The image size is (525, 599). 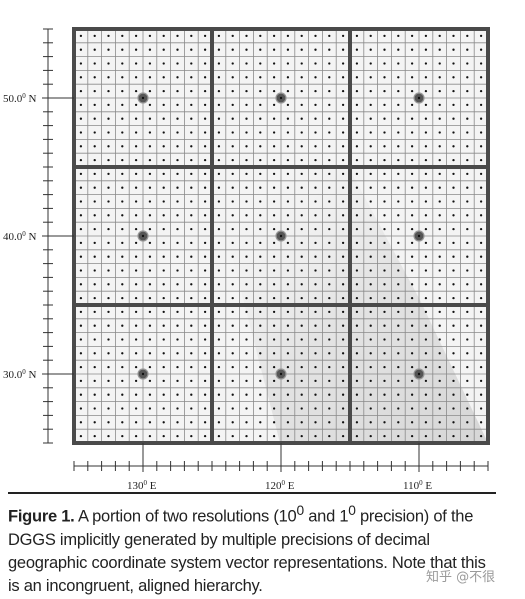 What do you see at coordinates (252, 493) in the screenshot?
I see `caption-rule` at bounding box center [252, 493].